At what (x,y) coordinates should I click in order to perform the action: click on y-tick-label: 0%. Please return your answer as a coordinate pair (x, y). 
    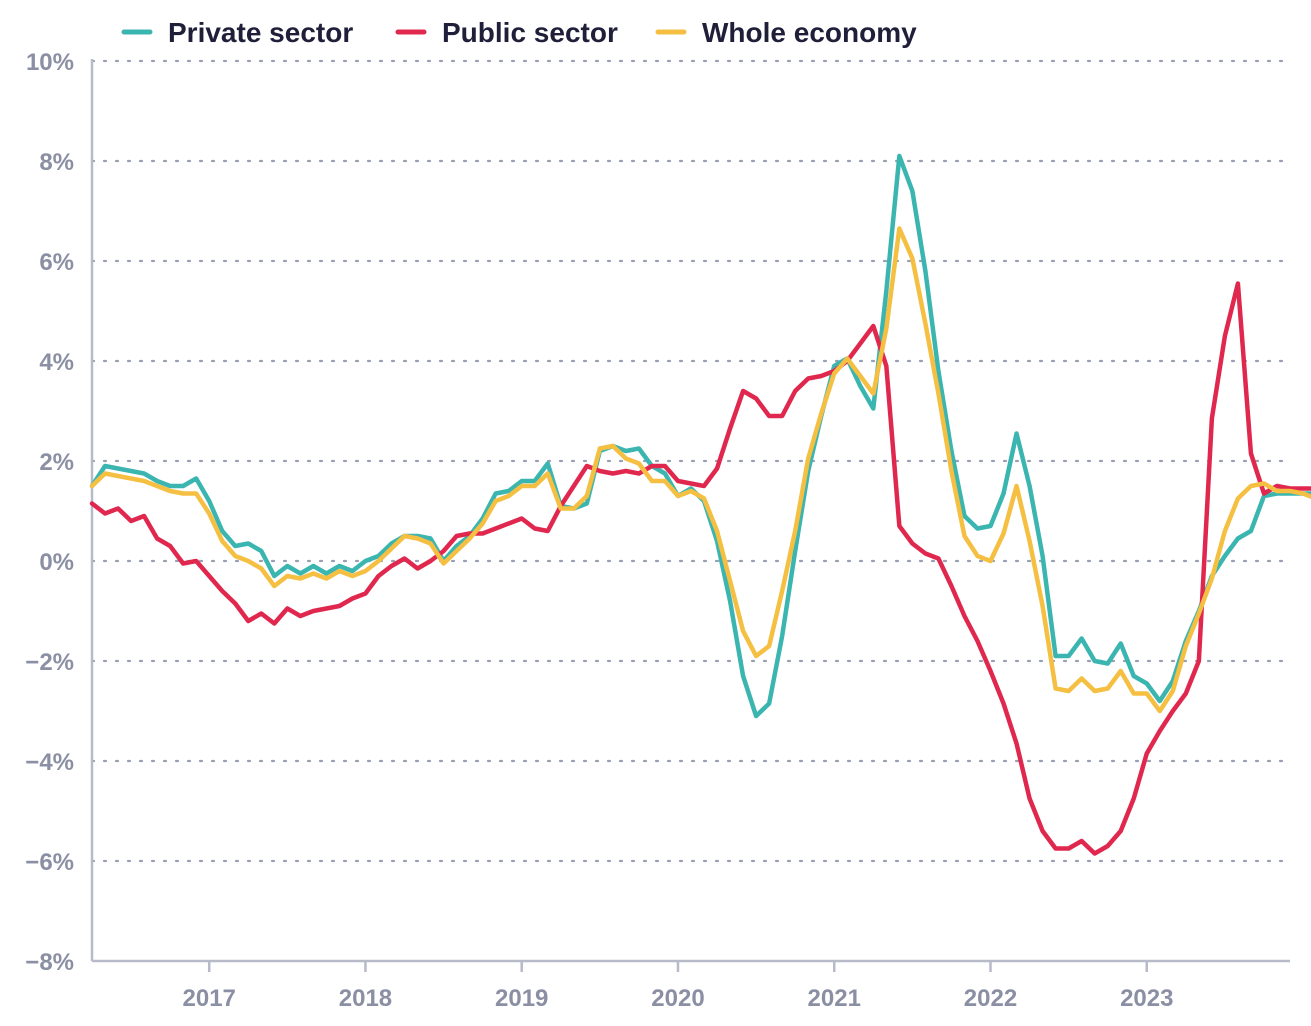
    Looking at the image, I should click on (56, 562).